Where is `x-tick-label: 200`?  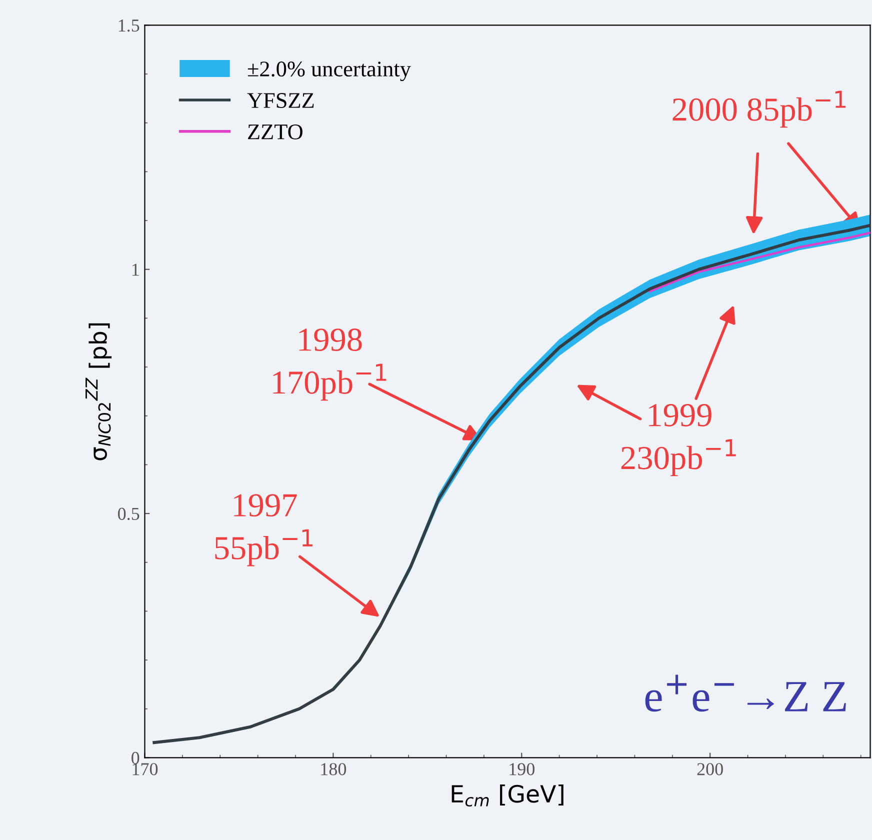 x-tick-label: 200 is located at coordinates (710, 769).